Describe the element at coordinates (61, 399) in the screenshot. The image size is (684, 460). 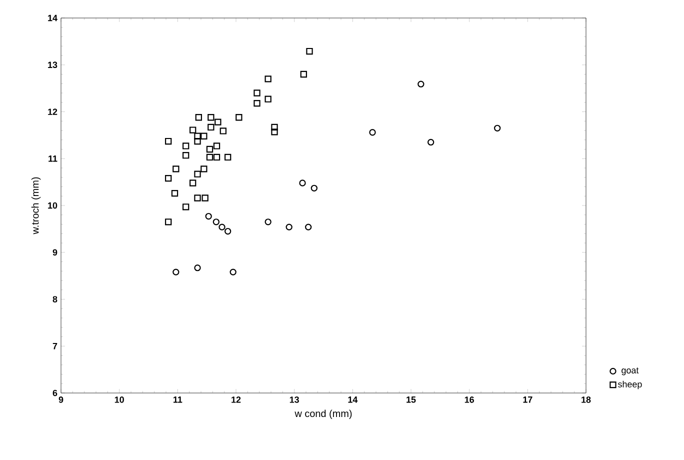
I see `x-tick-label: 9` at that location.